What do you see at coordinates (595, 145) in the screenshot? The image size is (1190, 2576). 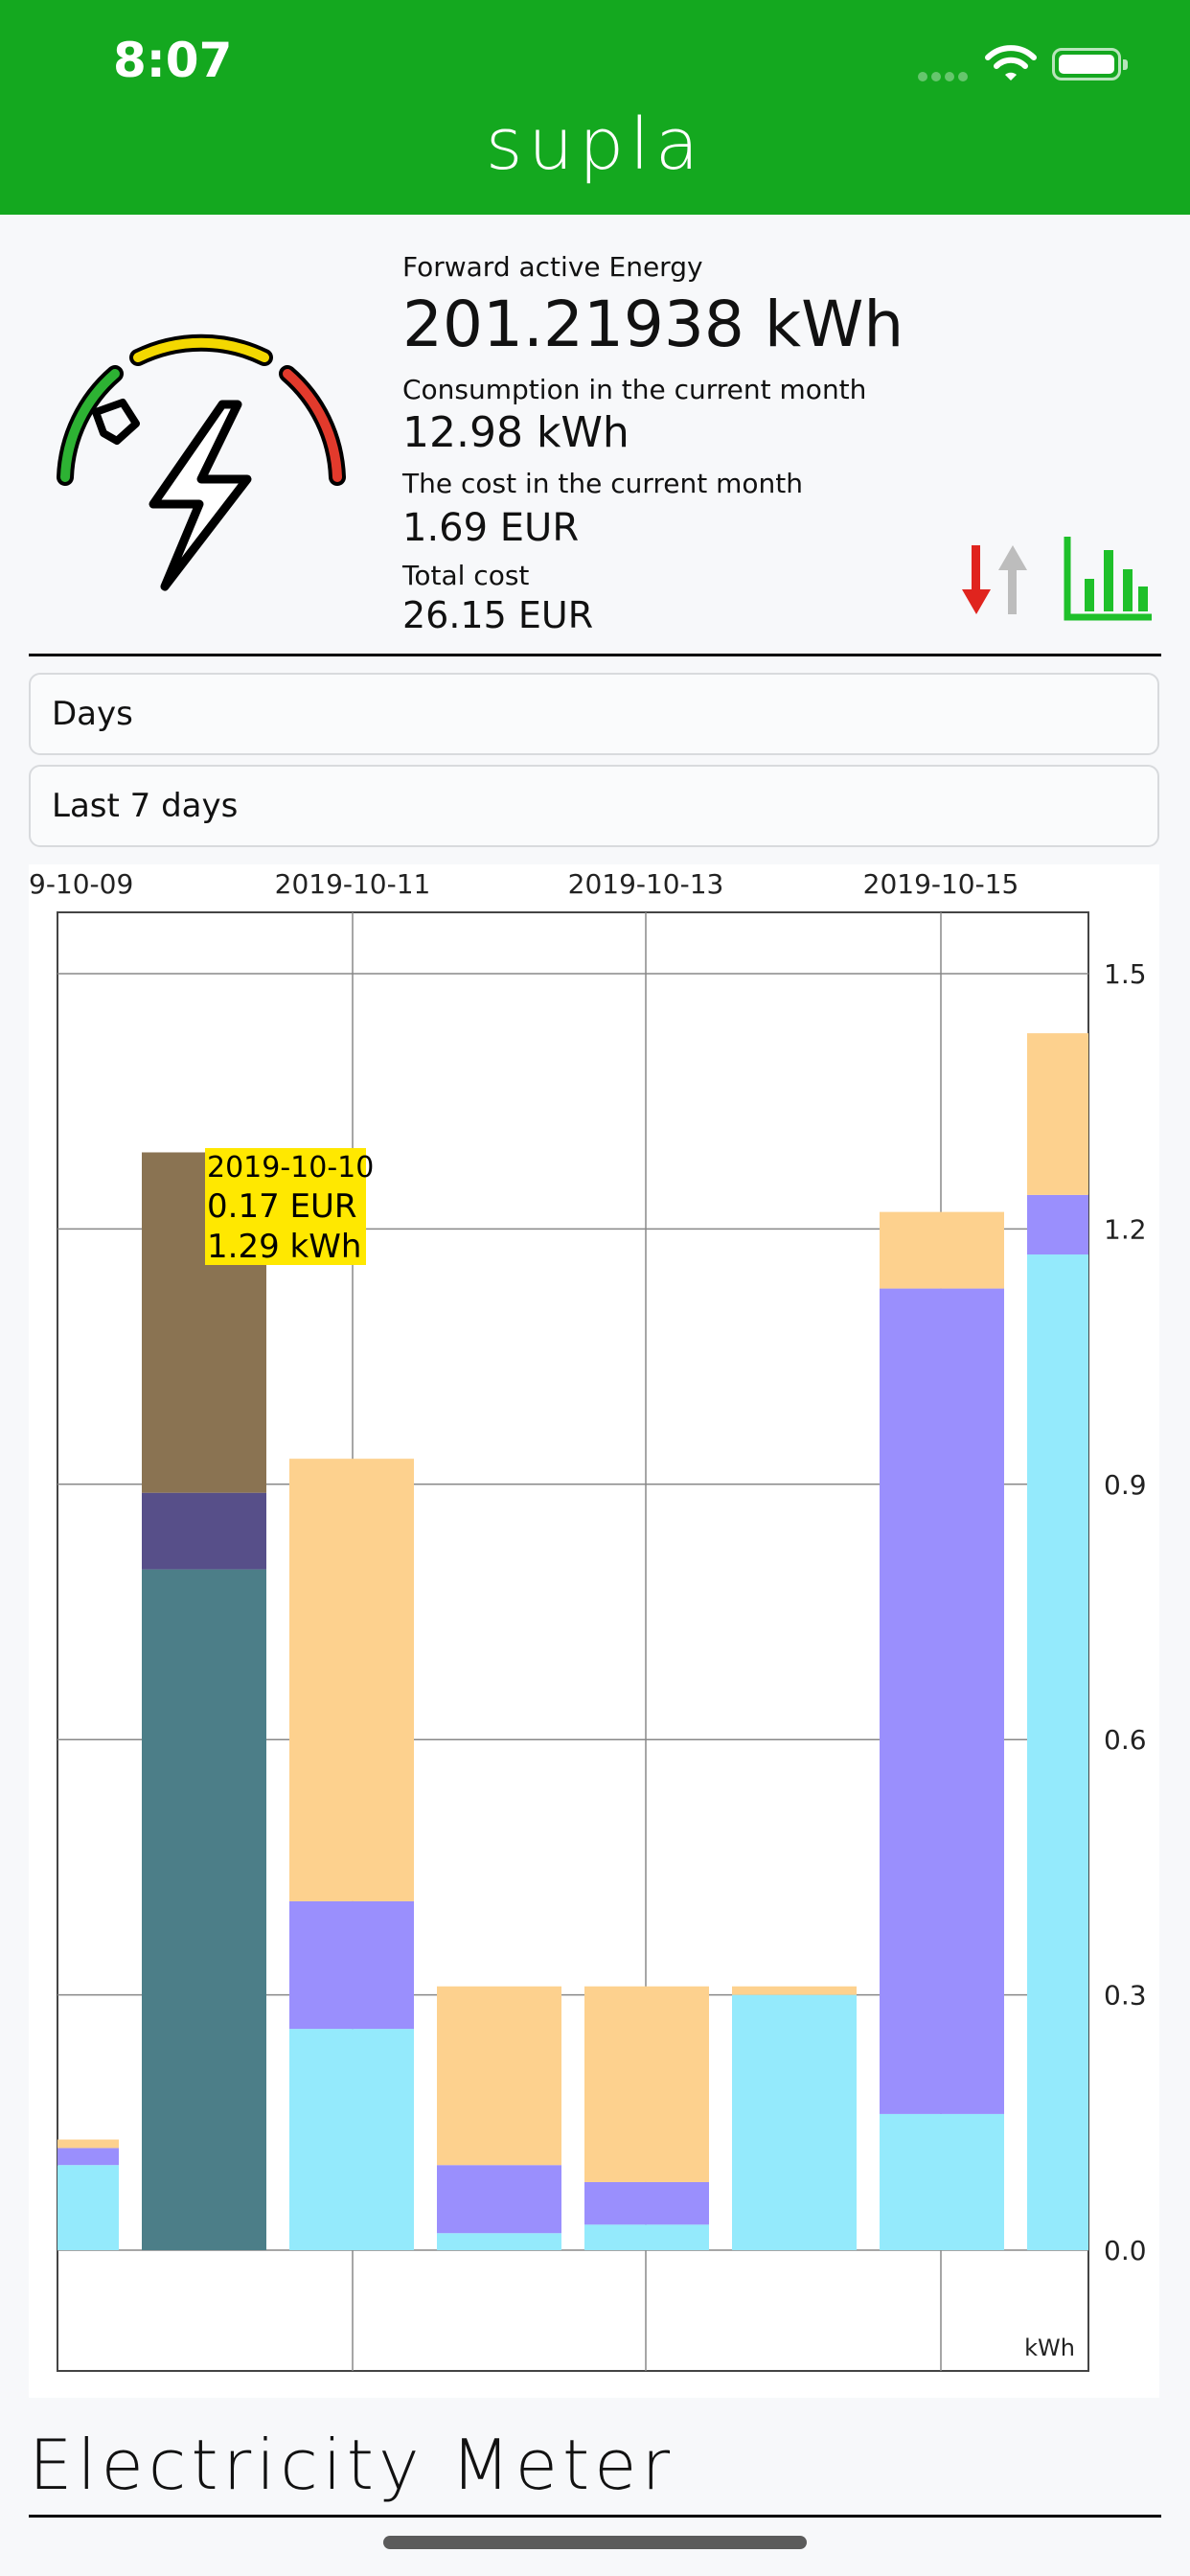 I see `app-title: supla` at bounding box center [595, 145].